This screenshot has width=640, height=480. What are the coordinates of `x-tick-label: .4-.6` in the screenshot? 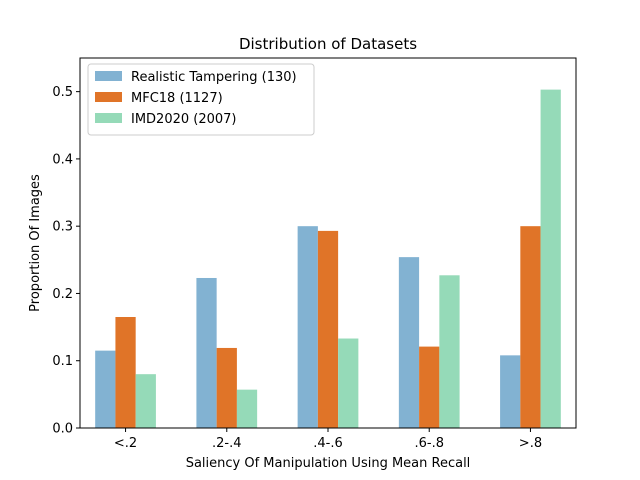 It's located at (328, 443).